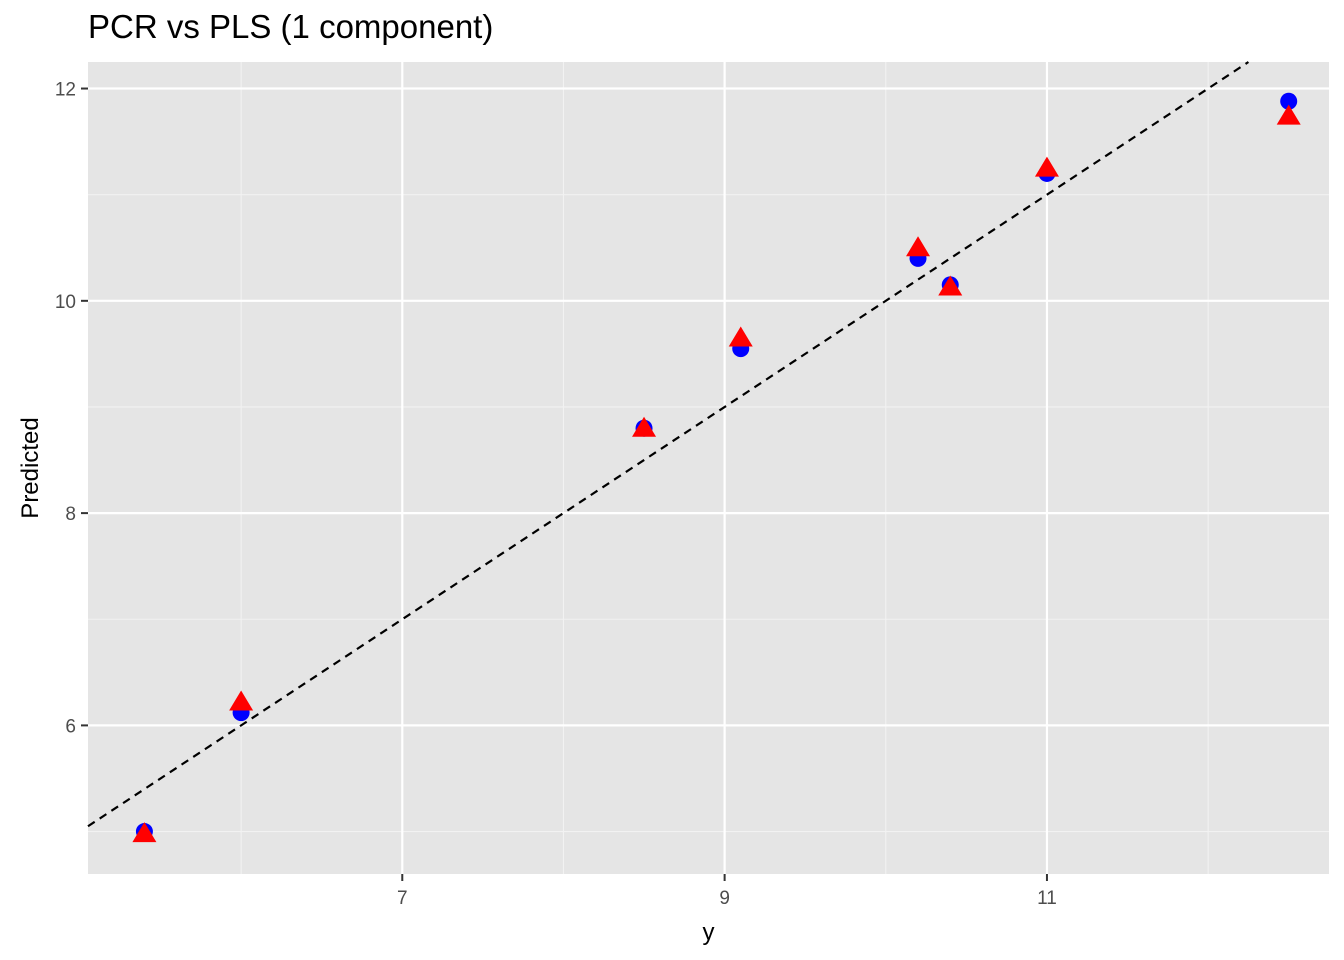 This screenshot has height=960, width=1344. What do you see at coordinates (71, 408) in the screenshot?
I see `y-axis-ticks: 6 8 10 12` at bounding box center [71, 408].